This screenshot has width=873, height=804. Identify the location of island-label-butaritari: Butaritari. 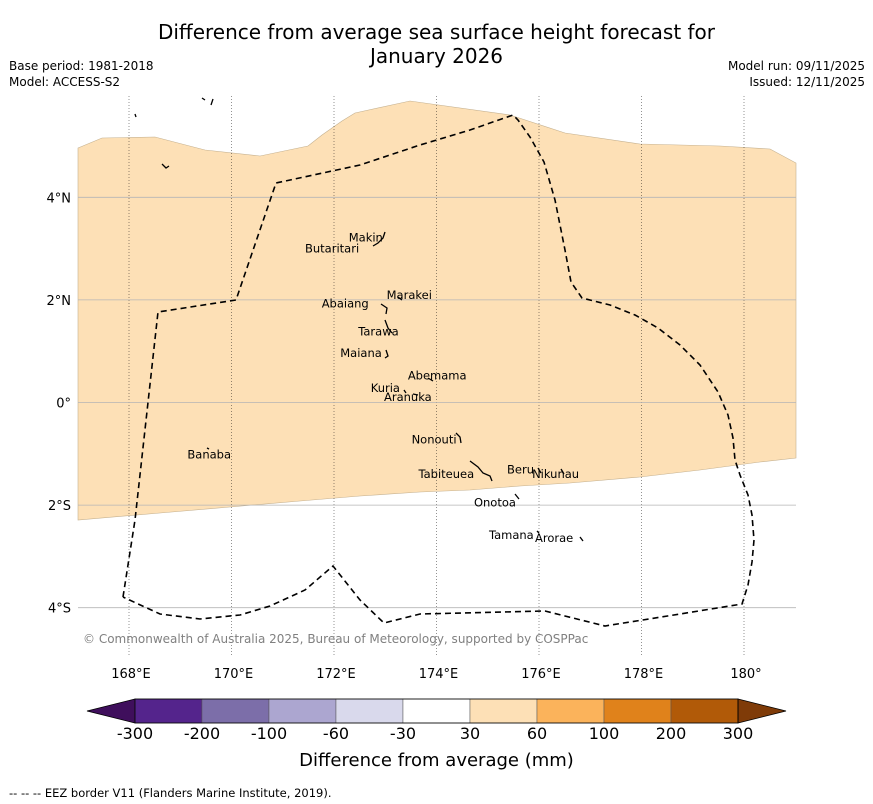
(332, 248).